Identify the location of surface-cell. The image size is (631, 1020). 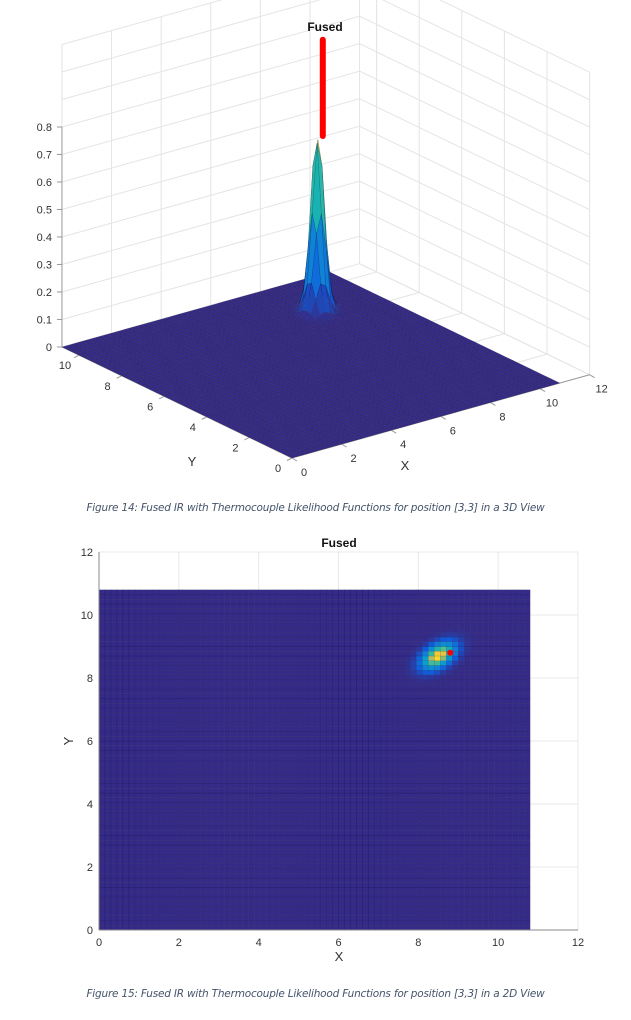
(287, 298).